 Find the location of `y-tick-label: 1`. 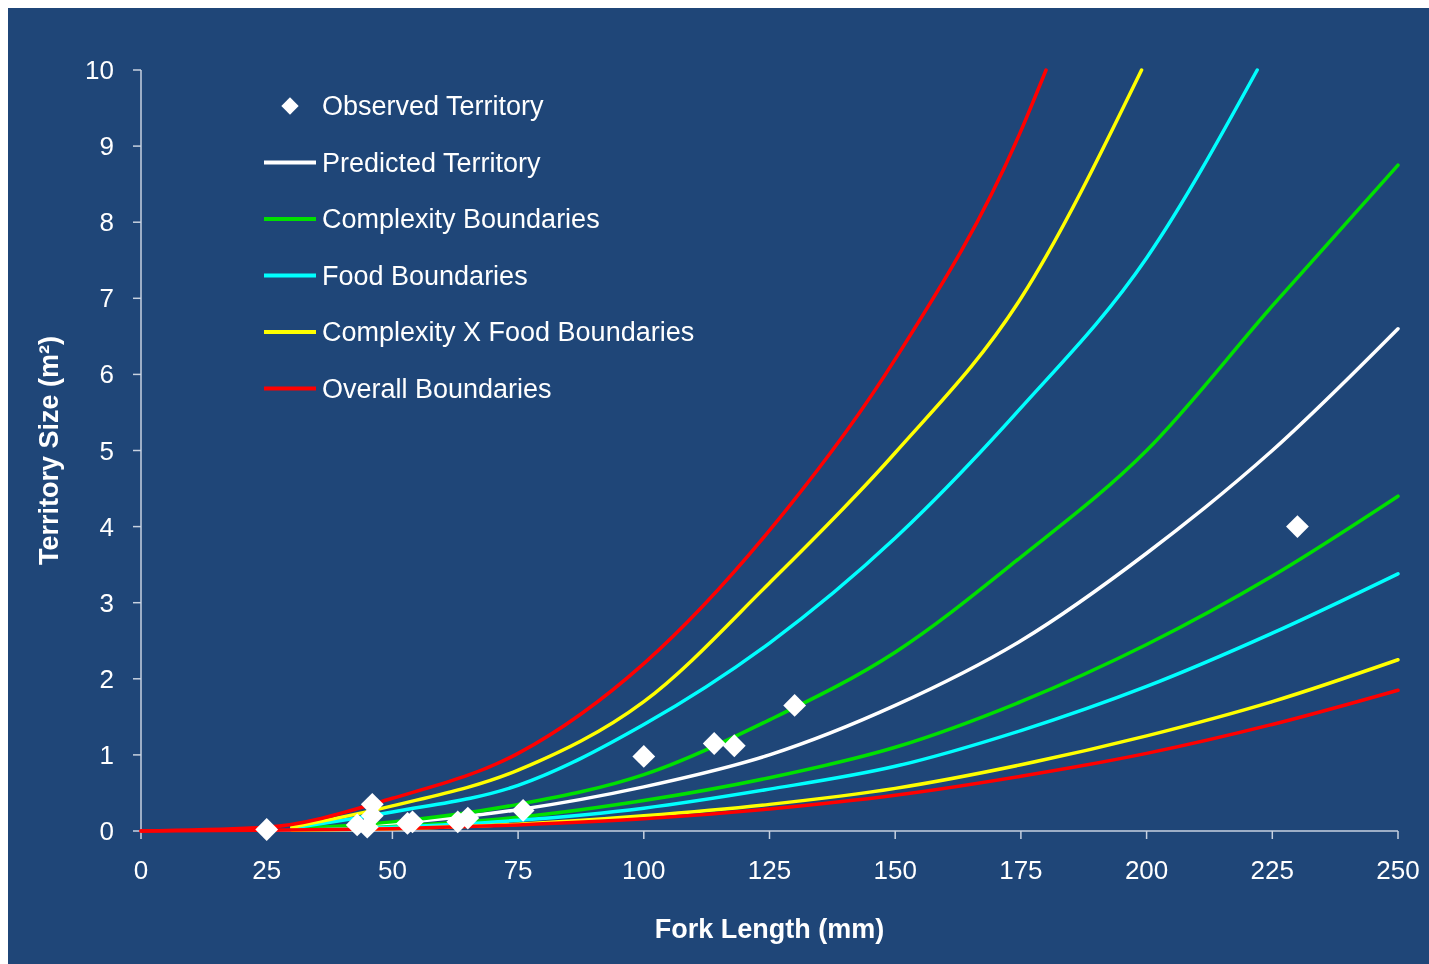

y-tick-label: 1 is located at coordinates (106, 754).